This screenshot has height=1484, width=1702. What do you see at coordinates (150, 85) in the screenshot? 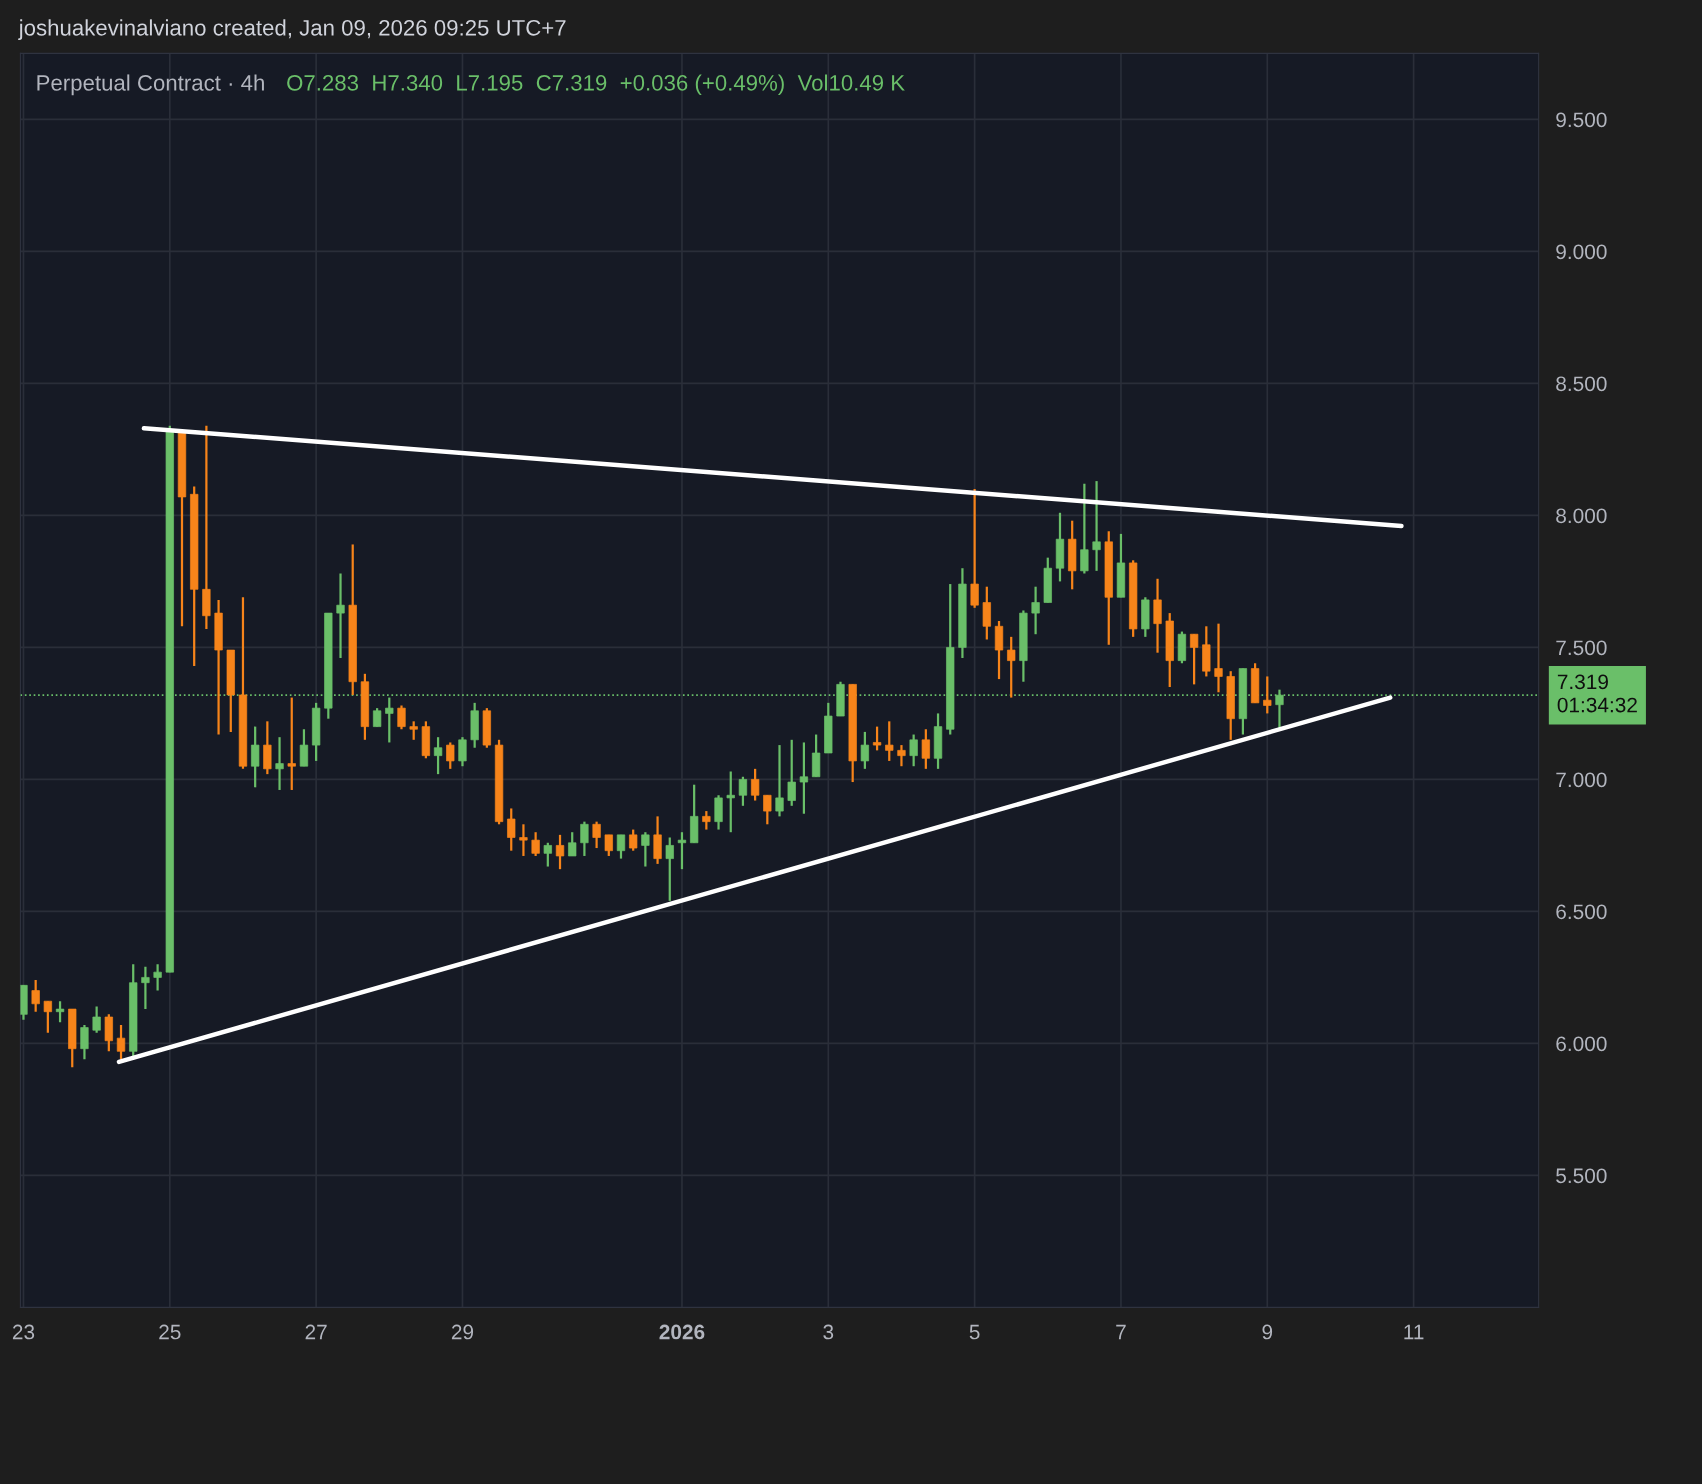
I see `text: Perpetual Contract · 4h` at bounding box center [150, 85].